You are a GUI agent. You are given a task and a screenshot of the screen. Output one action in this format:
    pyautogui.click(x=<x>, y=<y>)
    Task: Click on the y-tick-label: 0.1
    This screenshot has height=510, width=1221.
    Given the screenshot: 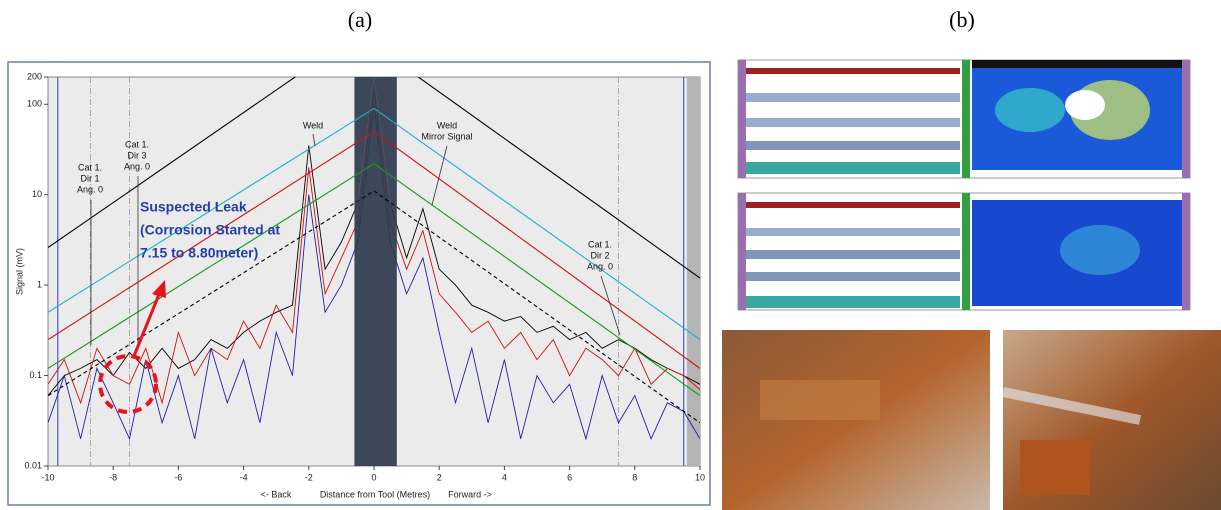 What is the action you would take?
    pyautogui.click(x=35, y=375)
    